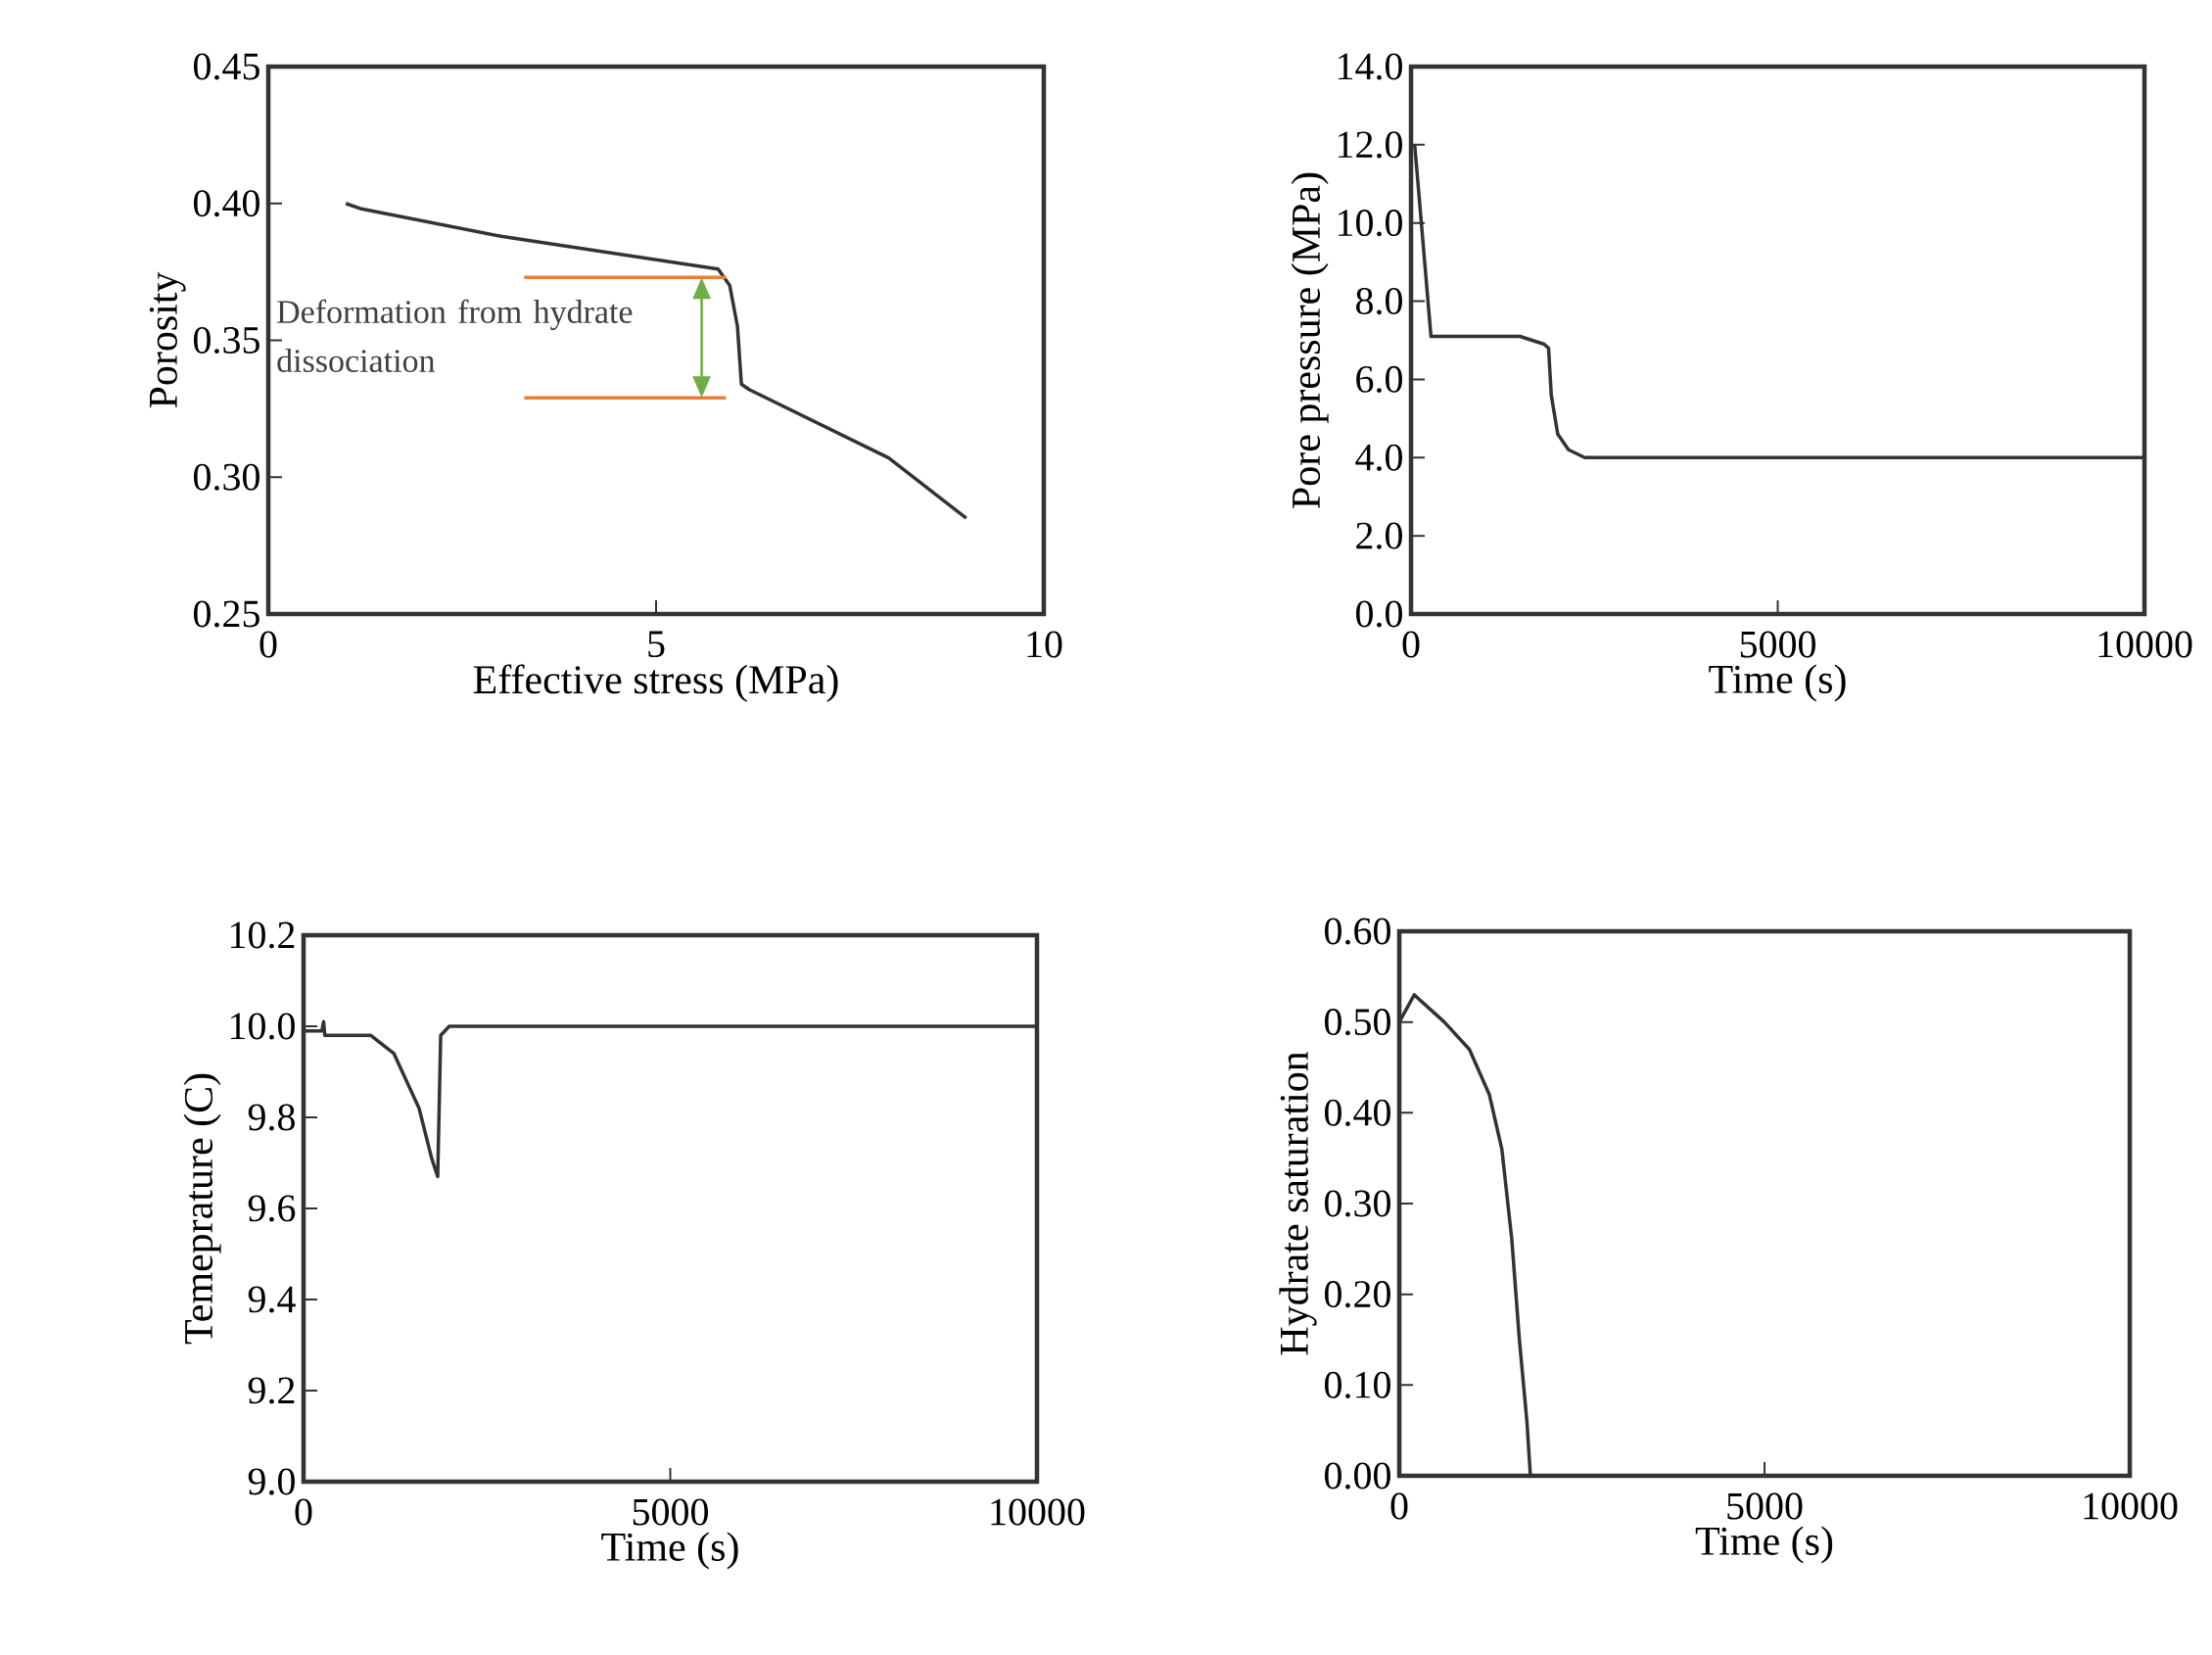 The image size is (2212, 1655). What do you see at coordinates (1379, 379) in the screenshot?
I see `y-tick-label: 6.0` at bounding box center [1379, 379].